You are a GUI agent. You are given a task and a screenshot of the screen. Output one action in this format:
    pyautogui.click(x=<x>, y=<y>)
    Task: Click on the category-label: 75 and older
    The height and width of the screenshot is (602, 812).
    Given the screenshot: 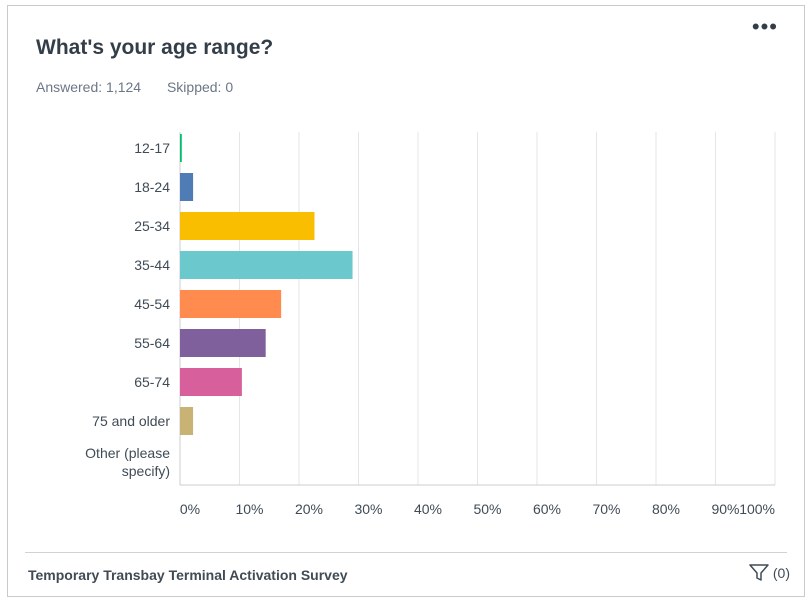 What is the action you would take?
    pyautogui.click(x=131, y=421)
    